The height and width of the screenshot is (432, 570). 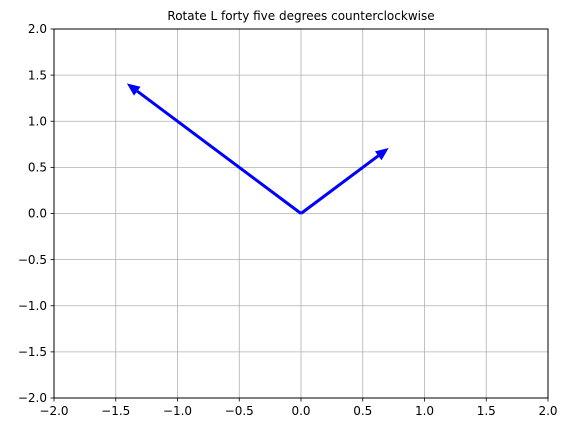 I want to click on x-tick-label: 1.5, so click(x=486, y=411).